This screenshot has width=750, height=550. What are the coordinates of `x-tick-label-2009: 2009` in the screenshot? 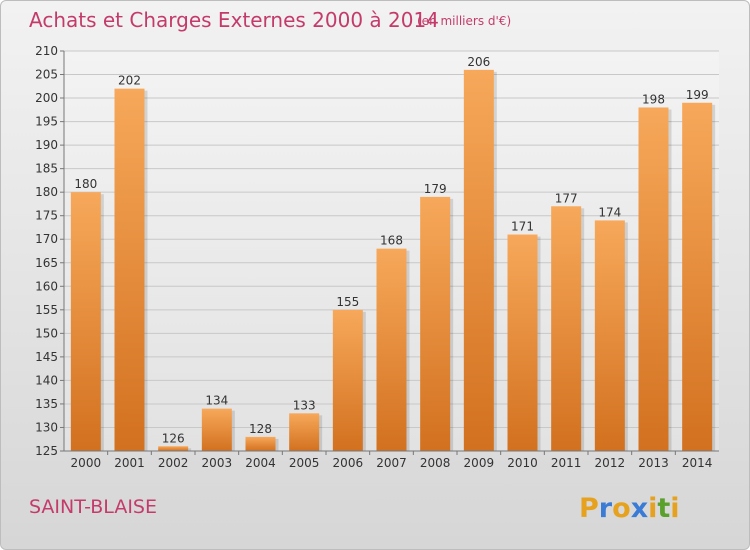 It's located at (479, 463).